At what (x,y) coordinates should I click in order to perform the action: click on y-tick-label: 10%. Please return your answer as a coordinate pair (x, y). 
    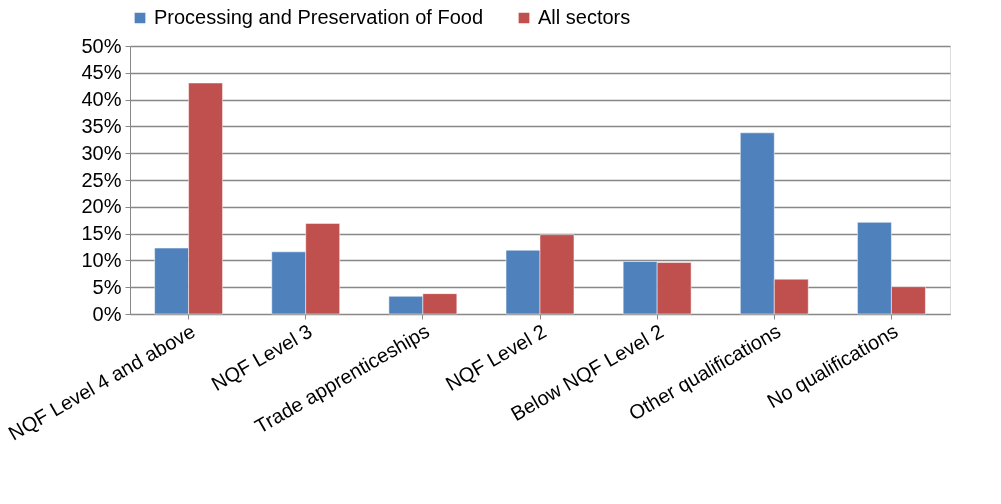
    Looking at the image, I should click on (101, 259).